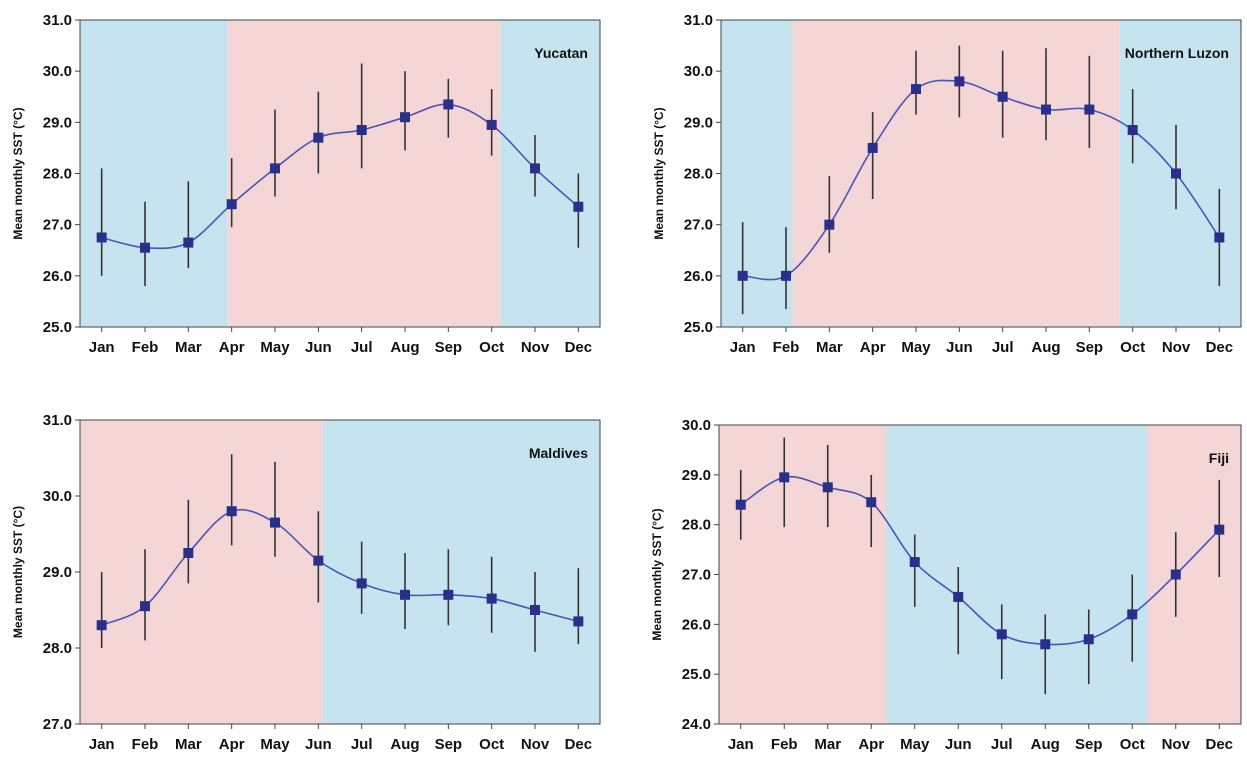  Describe the element at coordinates (145, 744) in the screenshot. I see `x-tick-label: Feb` at that location.